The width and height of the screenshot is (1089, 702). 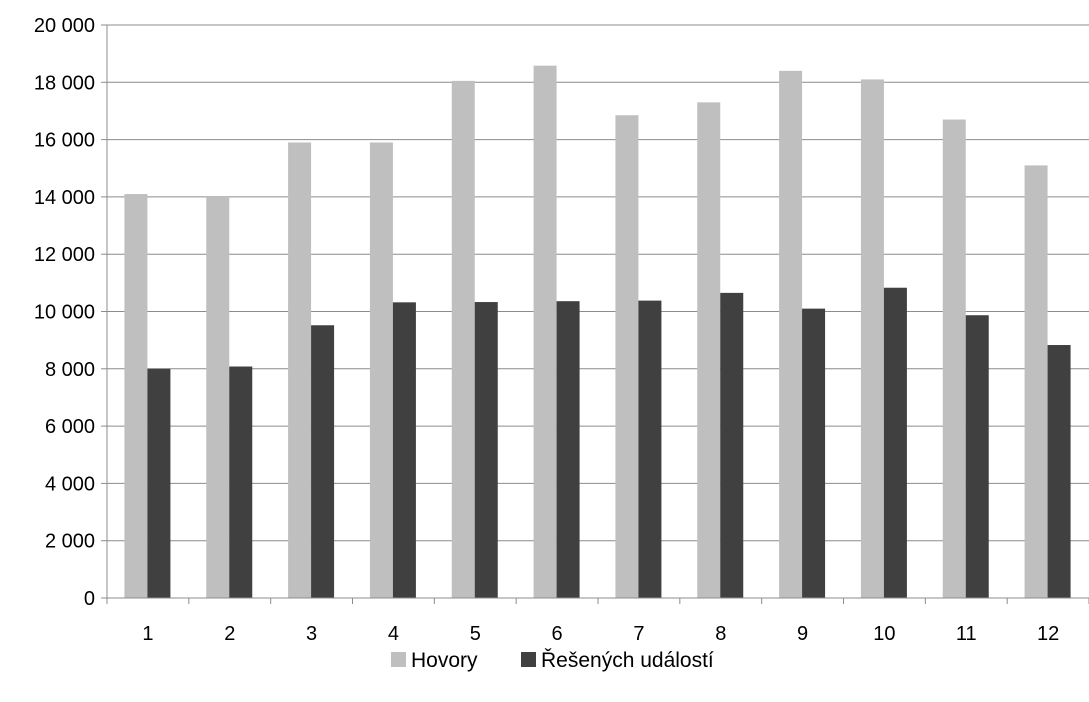 What do you see at coordinates (70, 542) in the screenshot?
I see `y-tick-label: 2 000` at bounding box center [70, 542].